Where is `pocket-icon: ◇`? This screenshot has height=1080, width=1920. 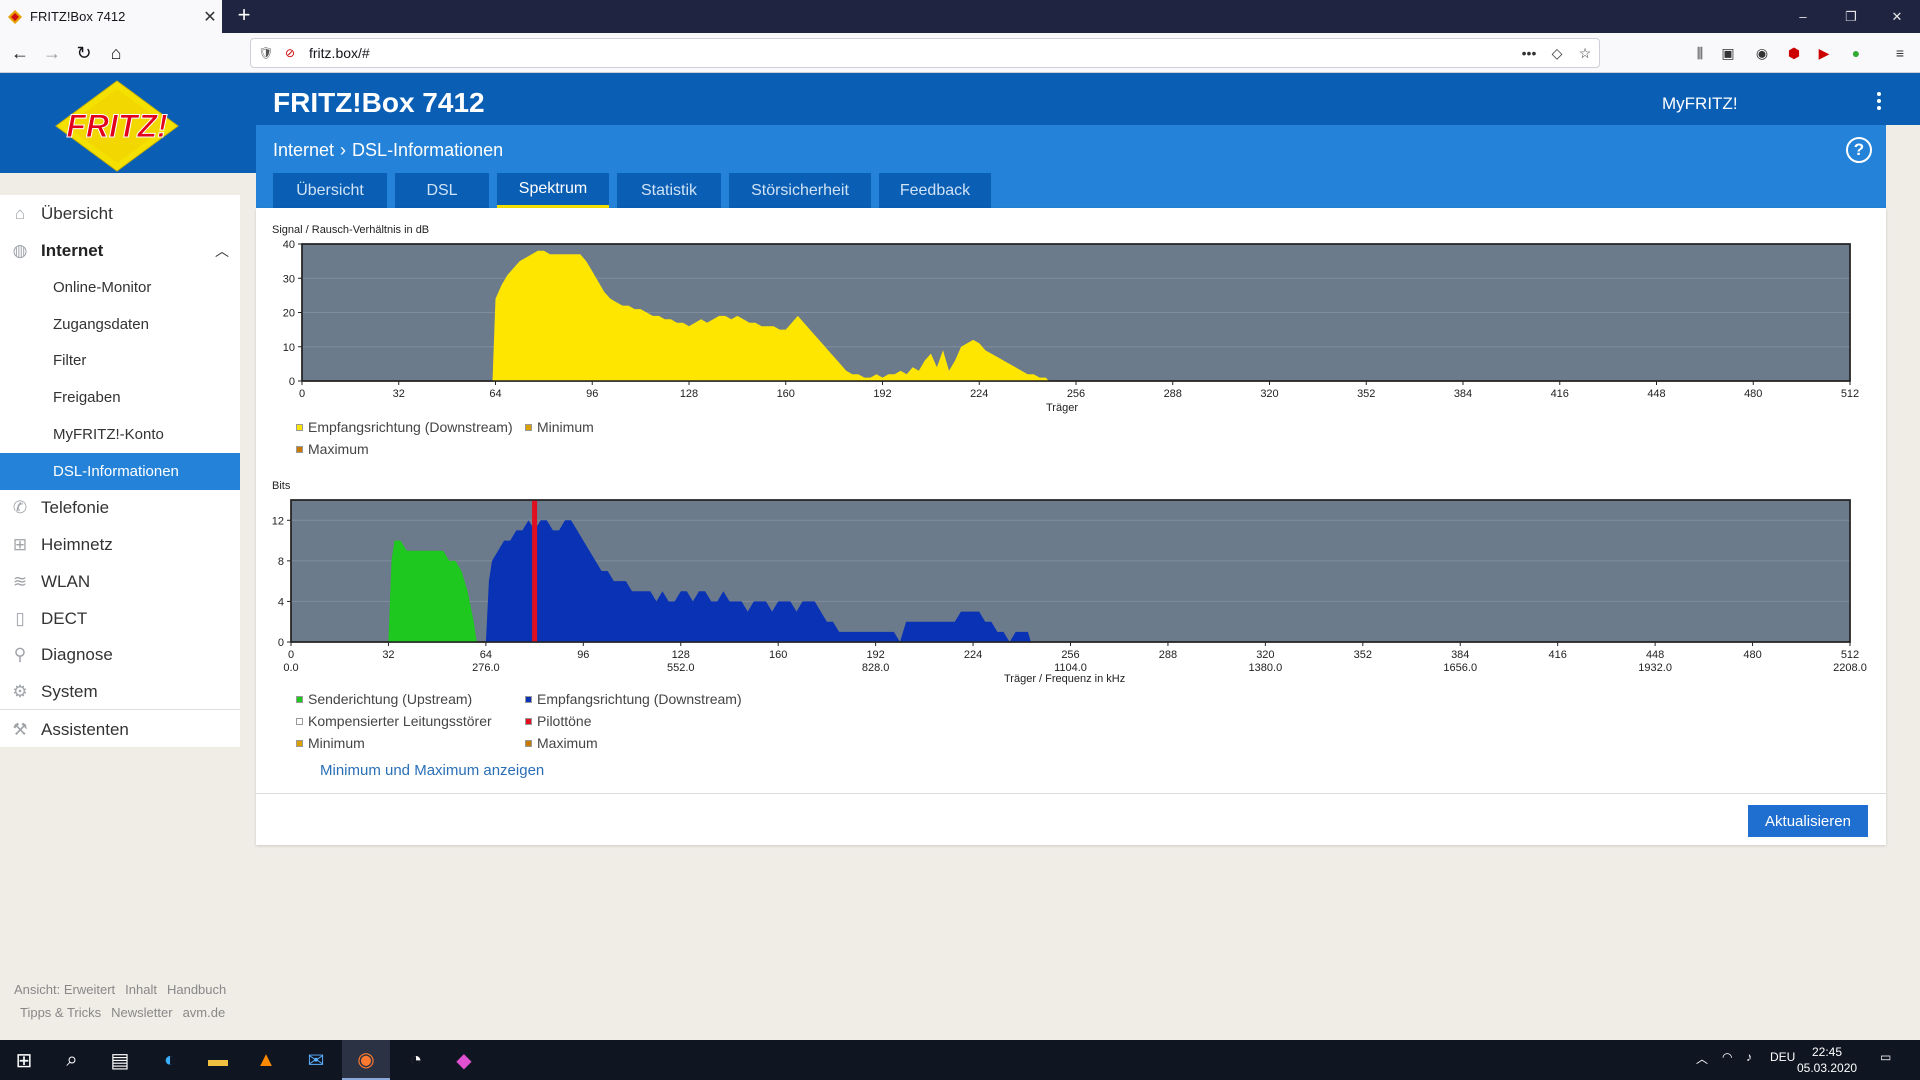
pocket-icon: ◇ is located at coordinates (1557, 52).